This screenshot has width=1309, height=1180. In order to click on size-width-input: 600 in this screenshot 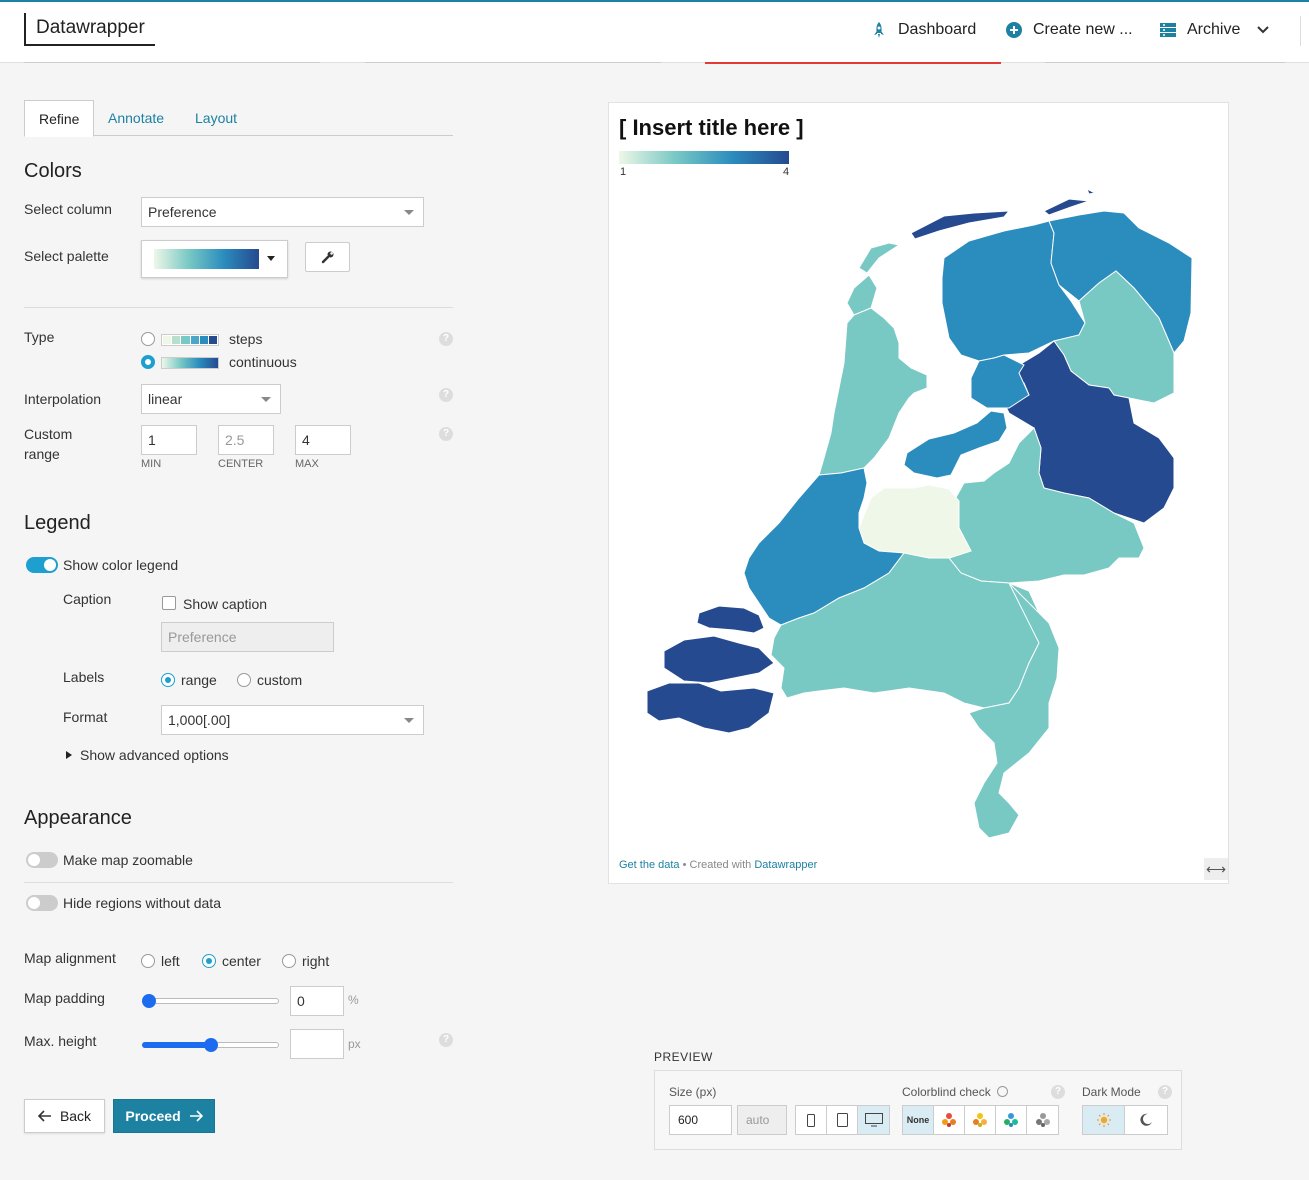, I will do `click(700, 1120)`.